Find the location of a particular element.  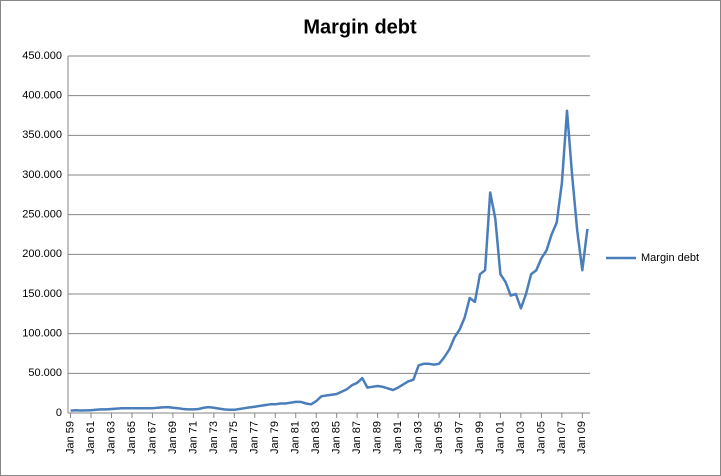

y-tick-label: 250.000 is located at coordinates (42, 215).